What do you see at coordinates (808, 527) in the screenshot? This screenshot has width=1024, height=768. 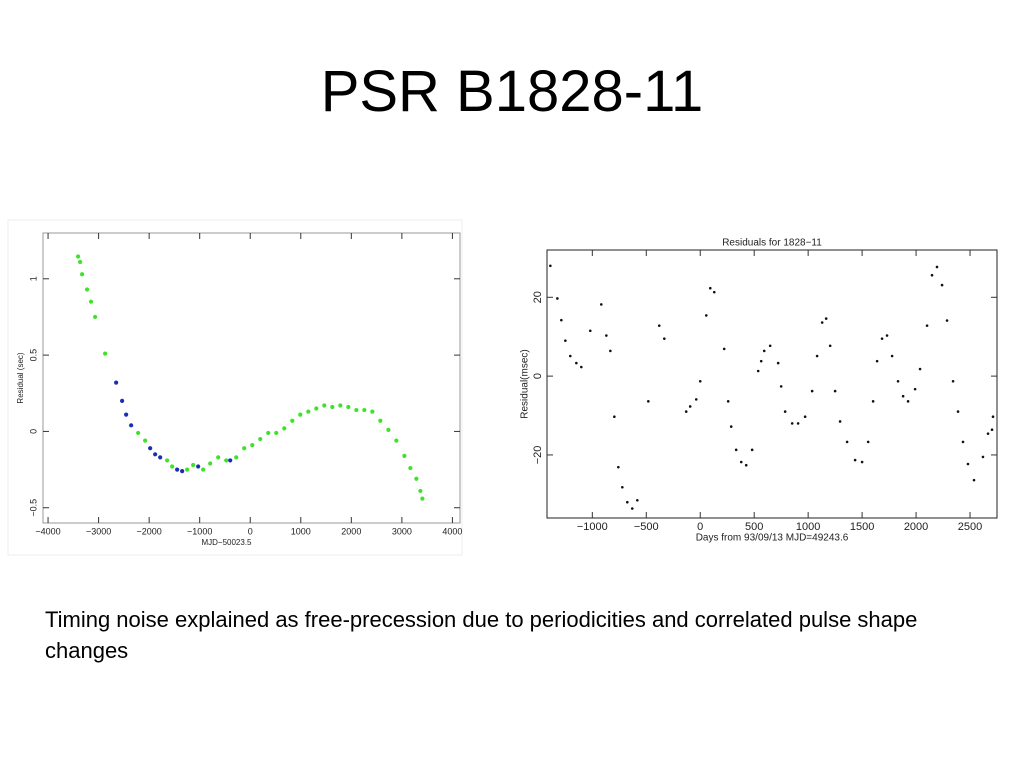 I see `x-tick-label: 1000` at bounding box center [808, 527].